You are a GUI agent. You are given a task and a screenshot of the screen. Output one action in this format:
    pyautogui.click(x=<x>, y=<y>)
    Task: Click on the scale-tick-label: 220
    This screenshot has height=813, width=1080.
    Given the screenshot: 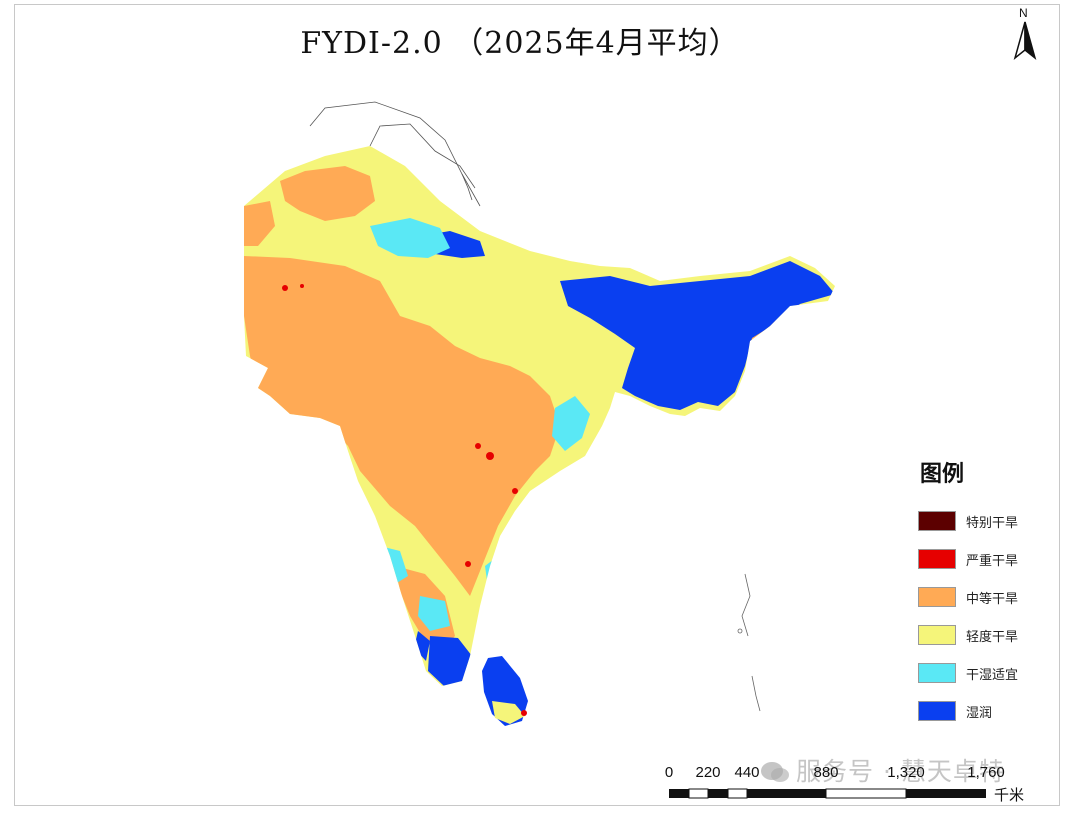 What is the action you would take?
    pyautogui.click(x=708, y=772)
    